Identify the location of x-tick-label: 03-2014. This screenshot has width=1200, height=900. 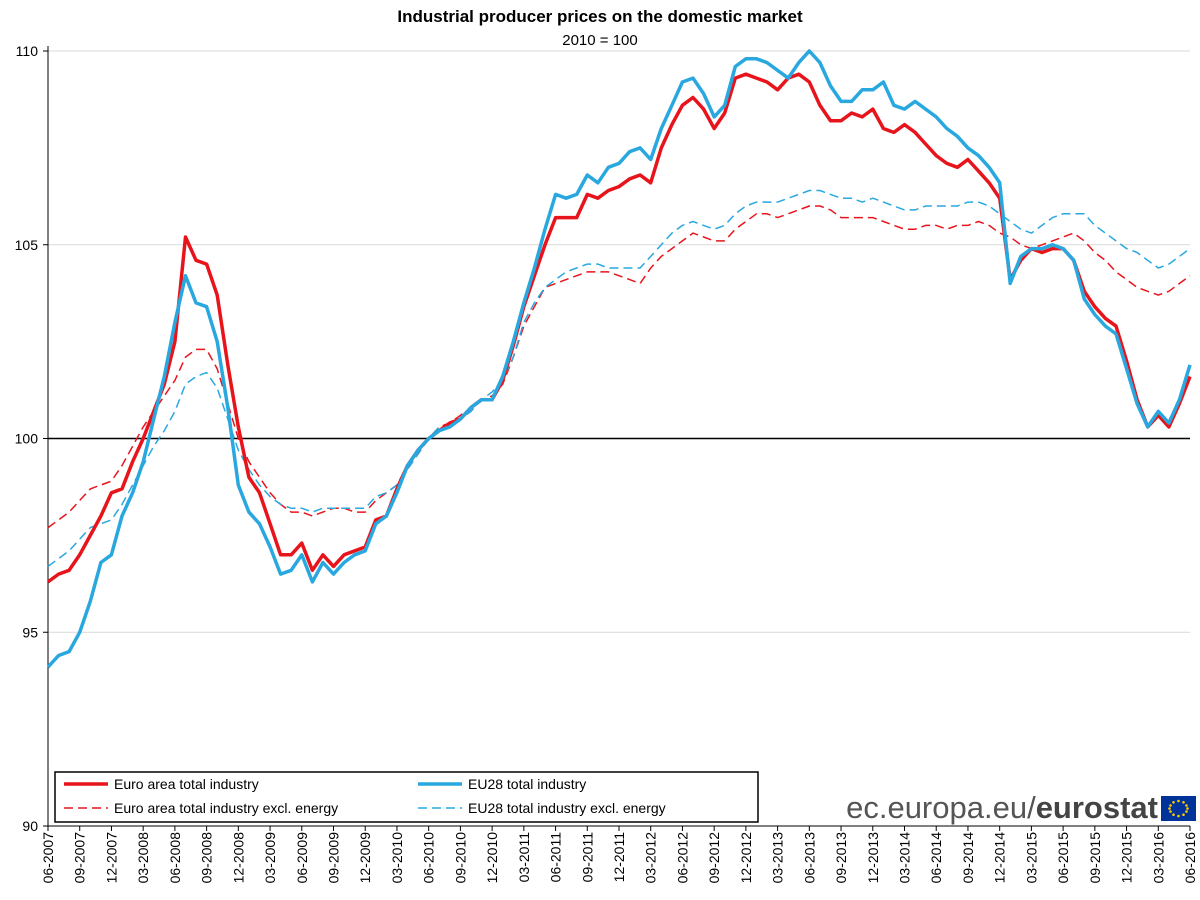
(905, 858).